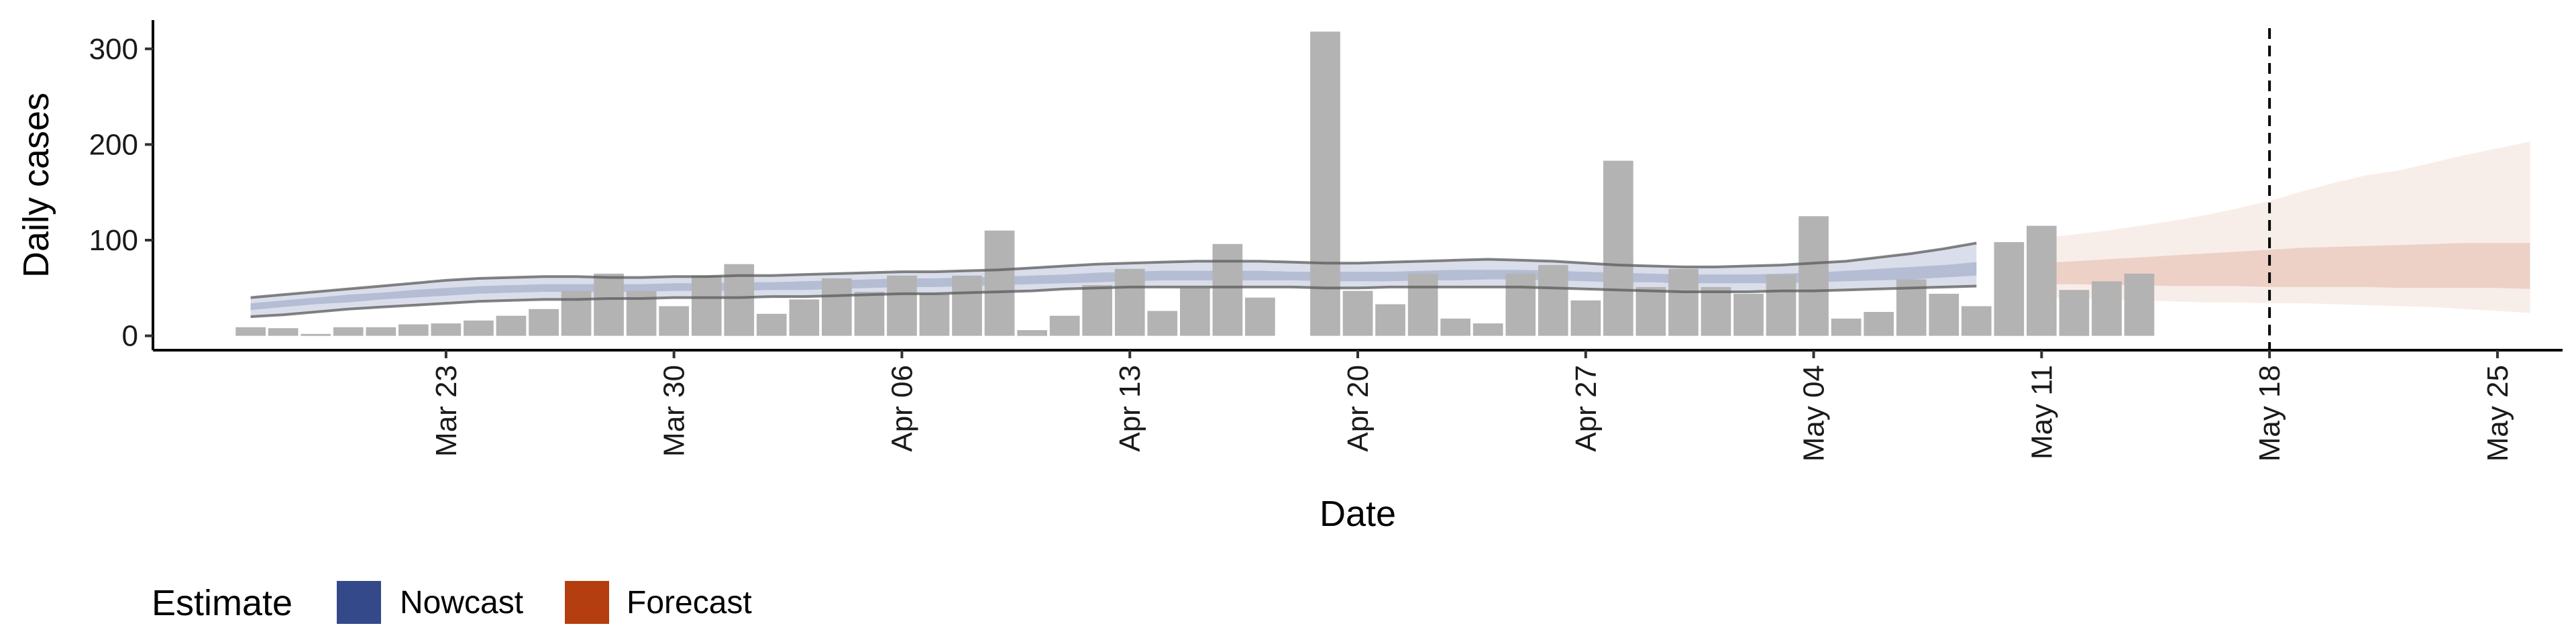 The image size is (2576, 644). I want to click on y-tick-label: 0, so click(130, 336).